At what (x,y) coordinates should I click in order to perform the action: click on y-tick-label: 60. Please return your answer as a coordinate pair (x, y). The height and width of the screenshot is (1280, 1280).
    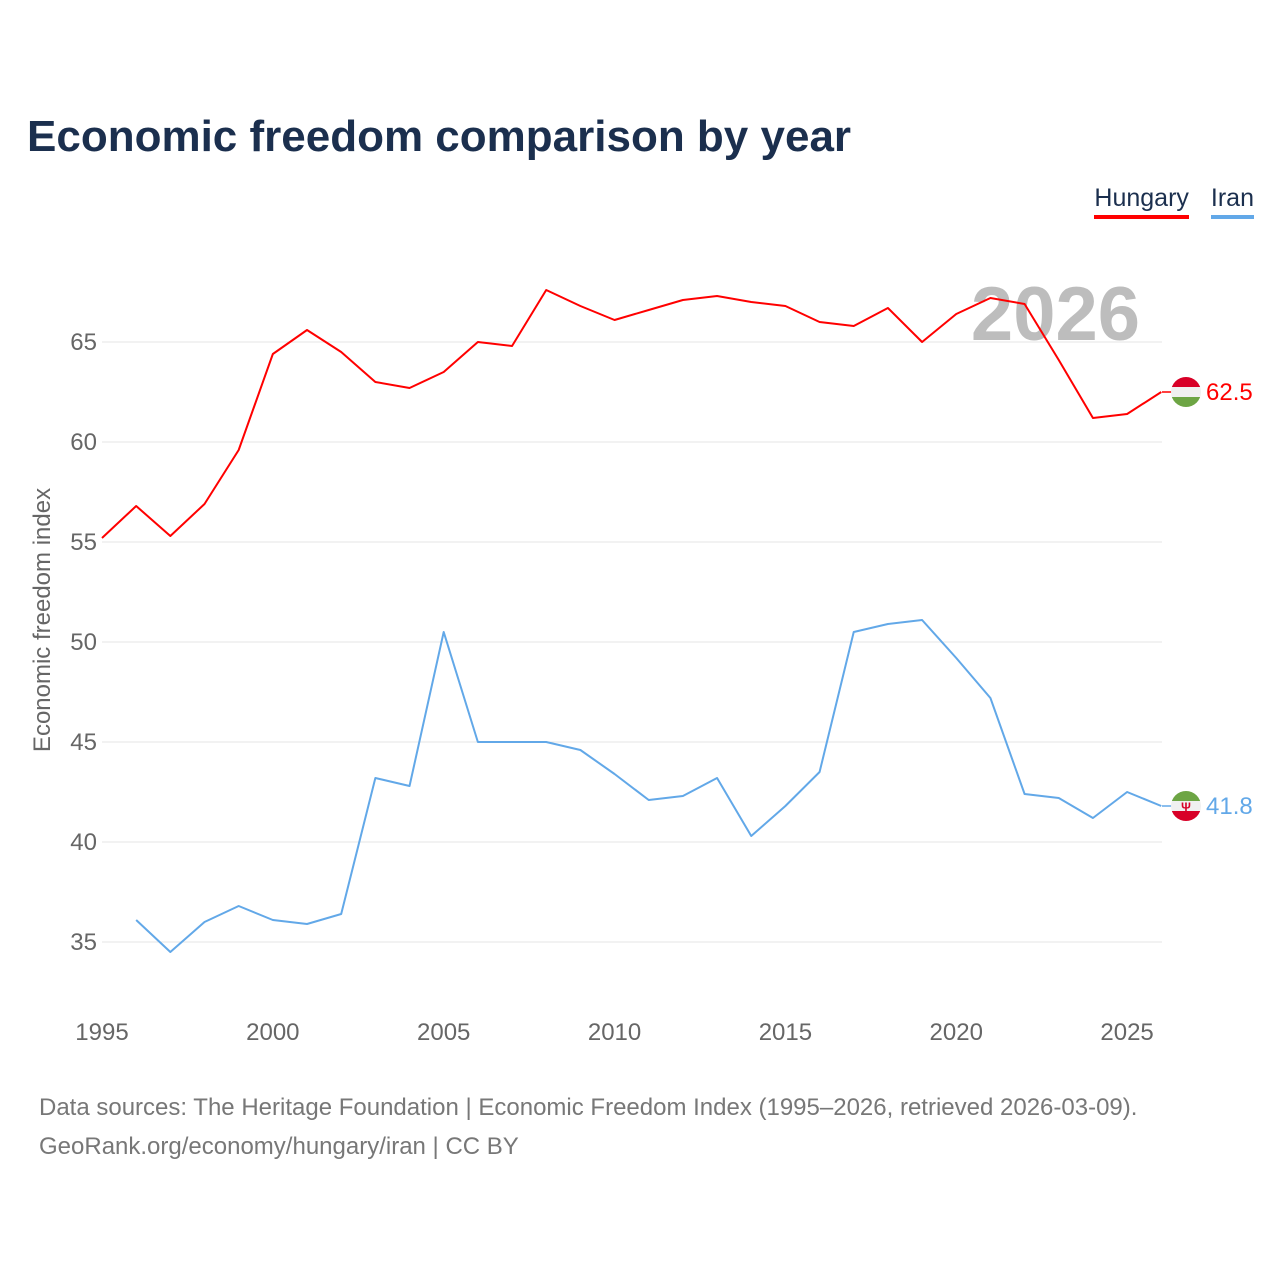
    Looking at the image, I should click on (83, 442).